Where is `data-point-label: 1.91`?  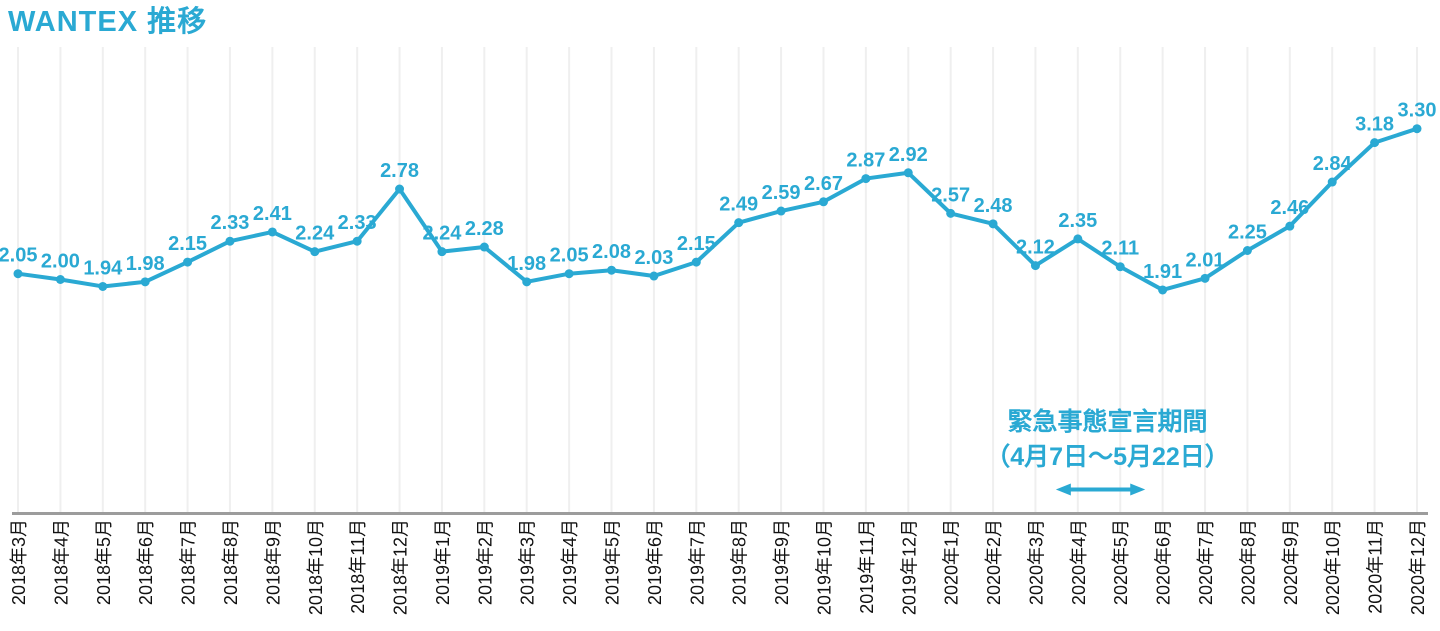 data-point-label: 1.91 is located at coordinates (1162, 272).